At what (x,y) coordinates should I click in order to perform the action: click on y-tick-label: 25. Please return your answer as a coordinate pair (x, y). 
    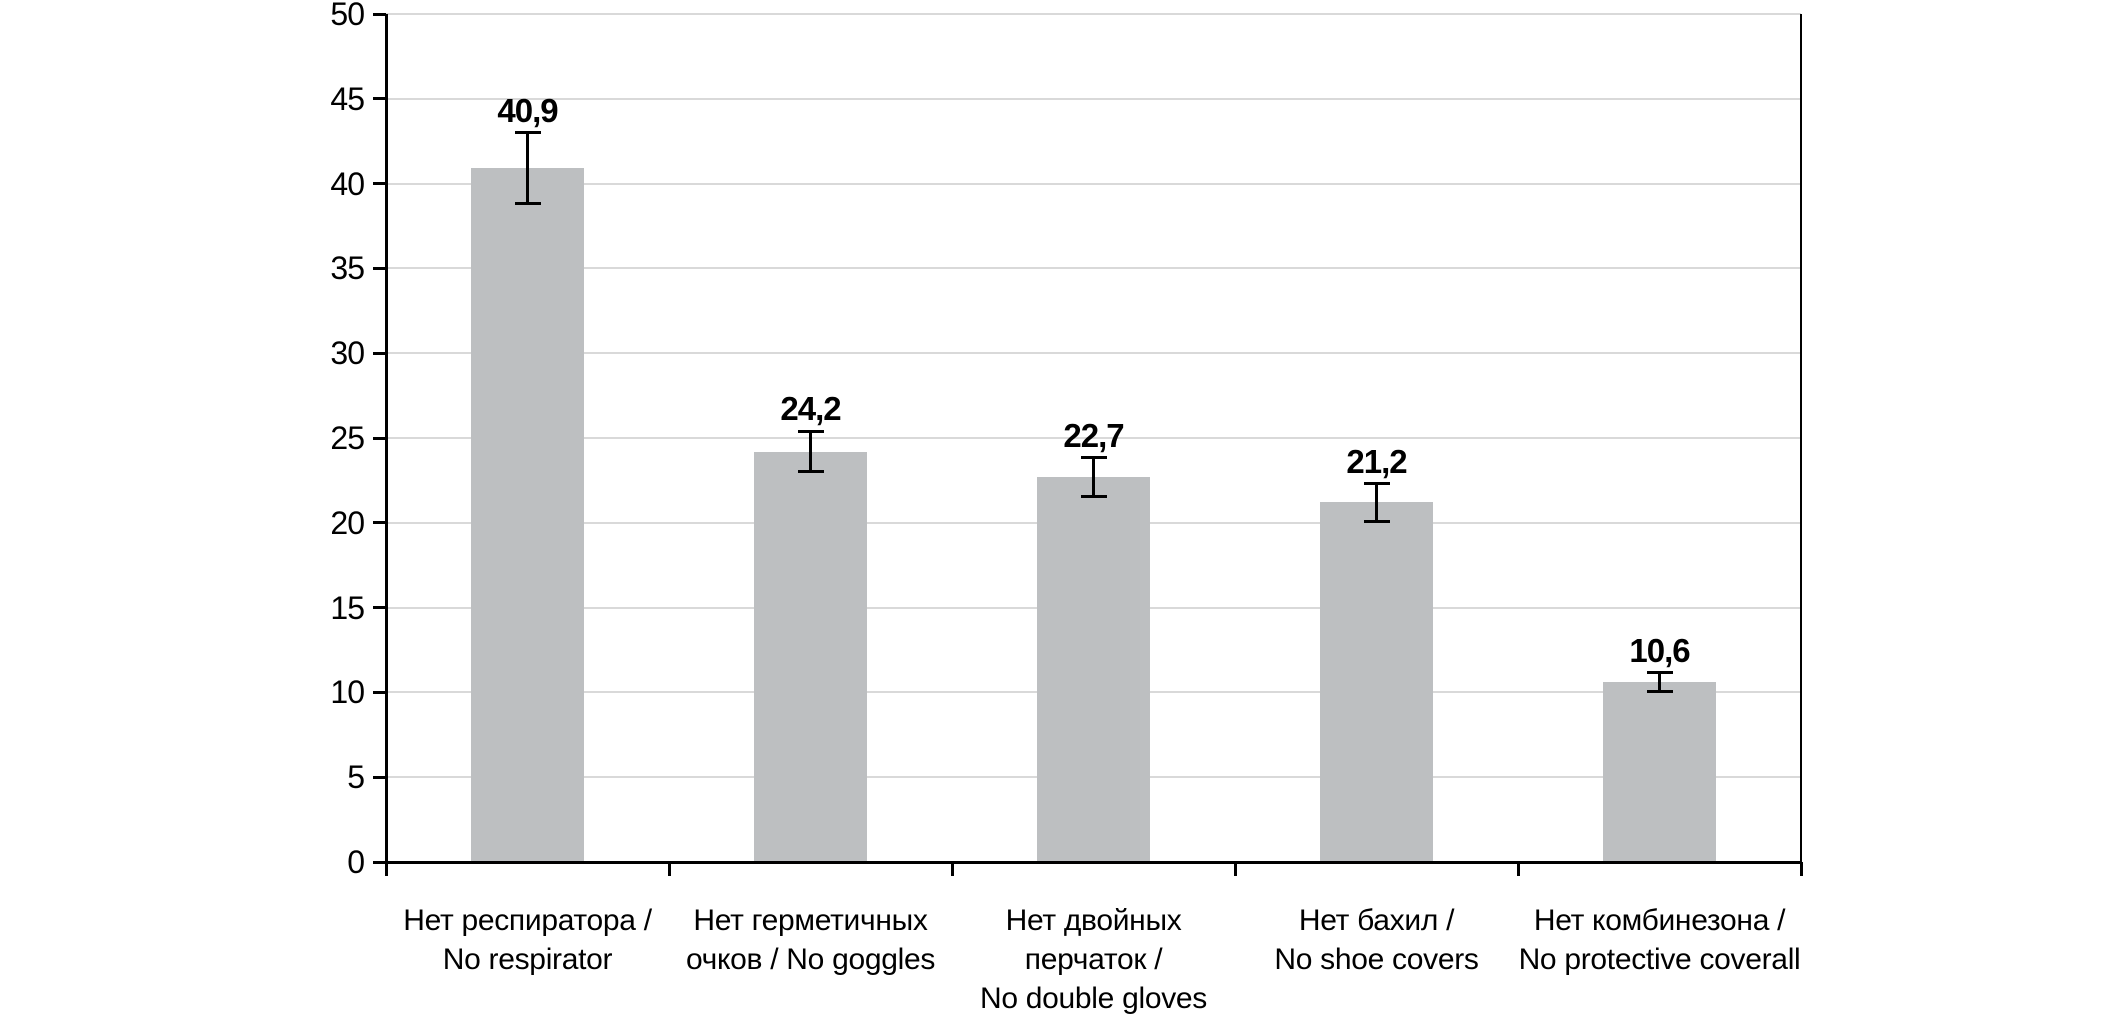
    Looking at the image, I should click on (347, 438).